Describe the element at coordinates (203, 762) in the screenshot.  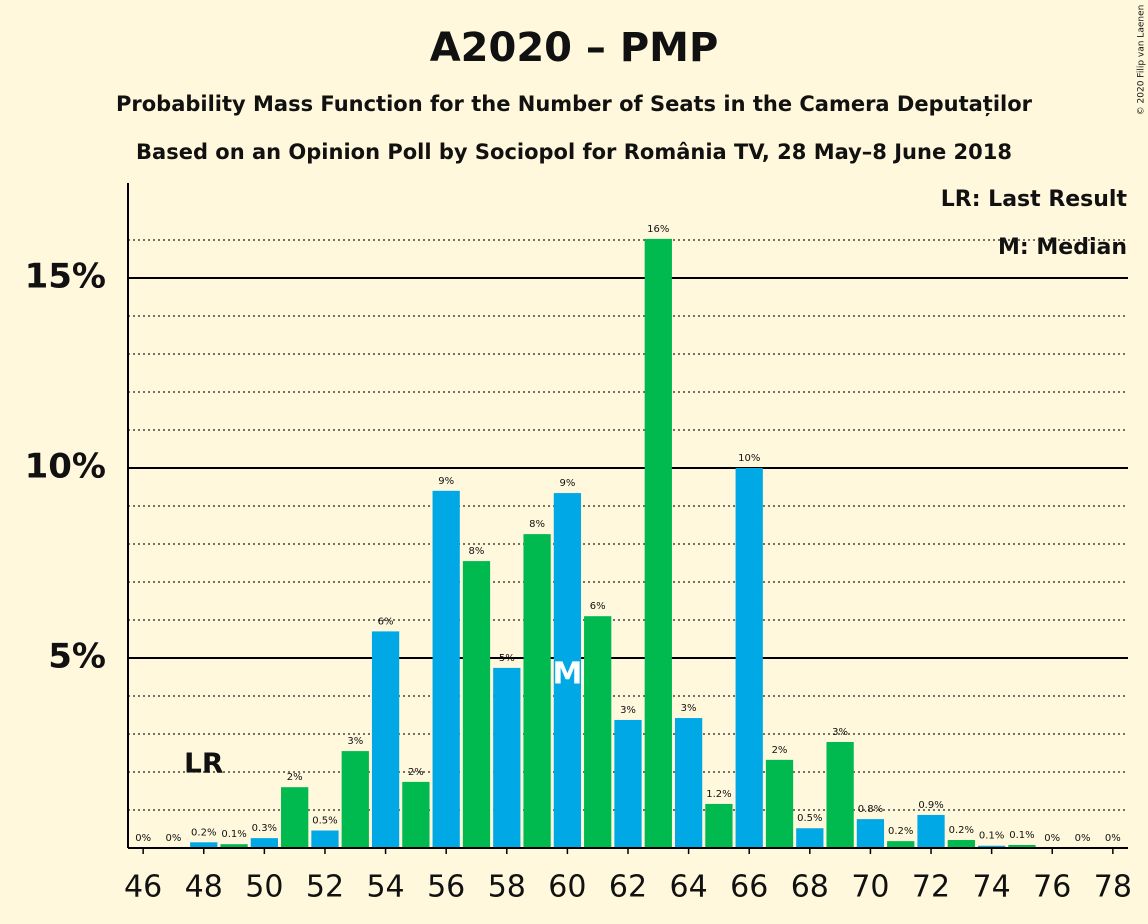
I see `annotation: LR` at that location.